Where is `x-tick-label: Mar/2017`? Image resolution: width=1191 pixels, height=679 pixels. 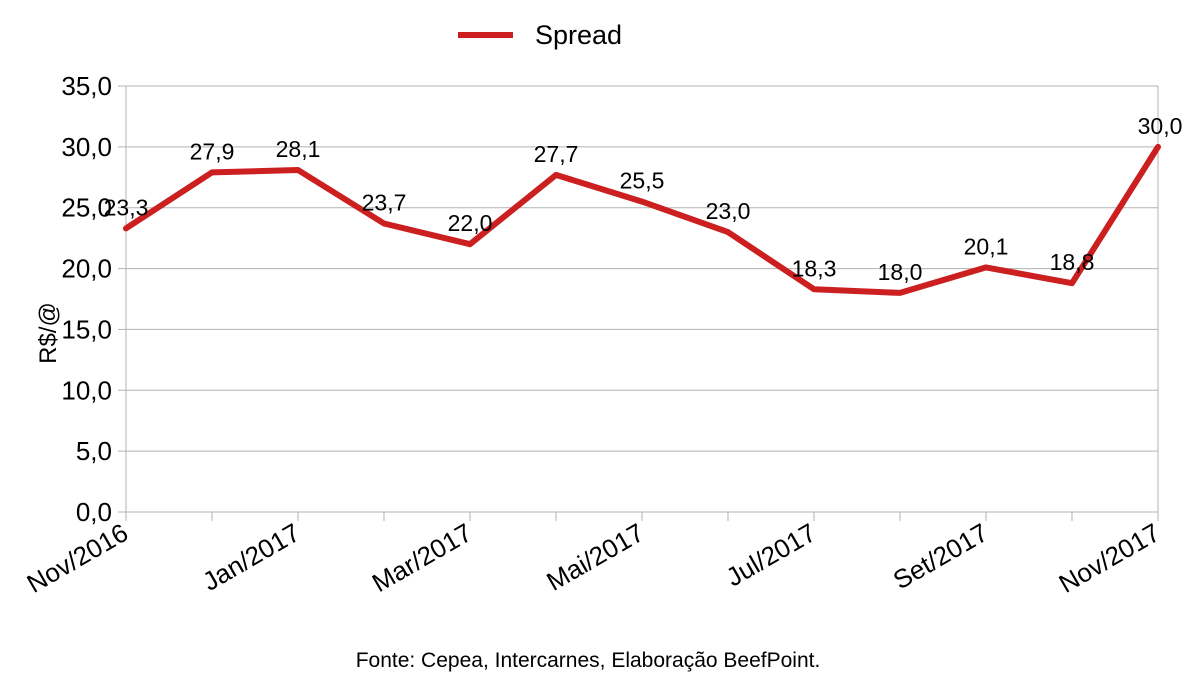 x-tick-label: Mar/2017 is located at coordinates (422, 557).